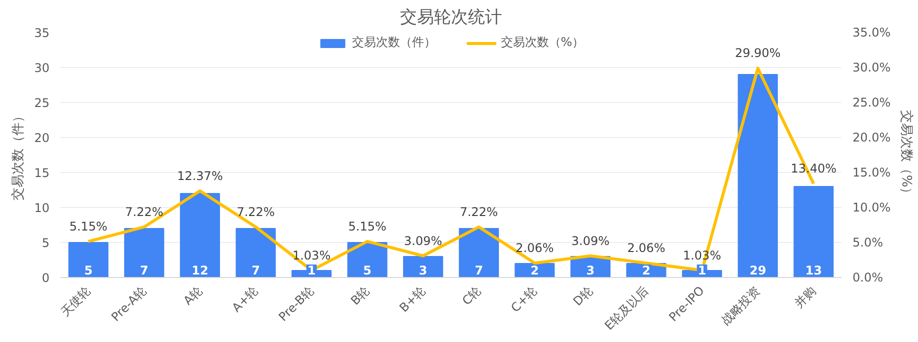 This screenshot has width=918, height=342. I want to click on y-tick-label: 15, so click(42, 173).